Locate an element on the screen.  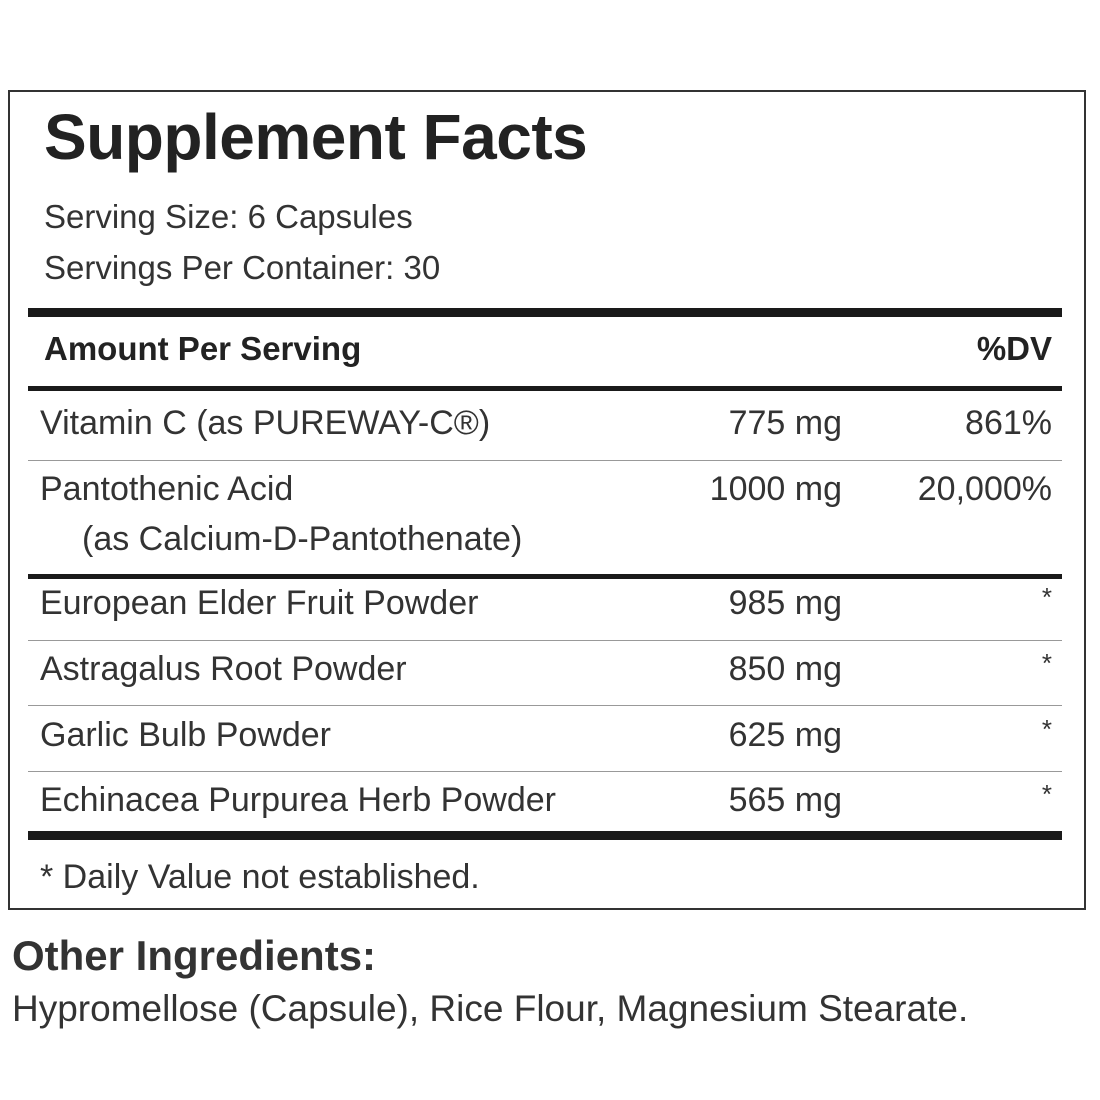
dv-header: %DV is located at coordinates (1014, 348).